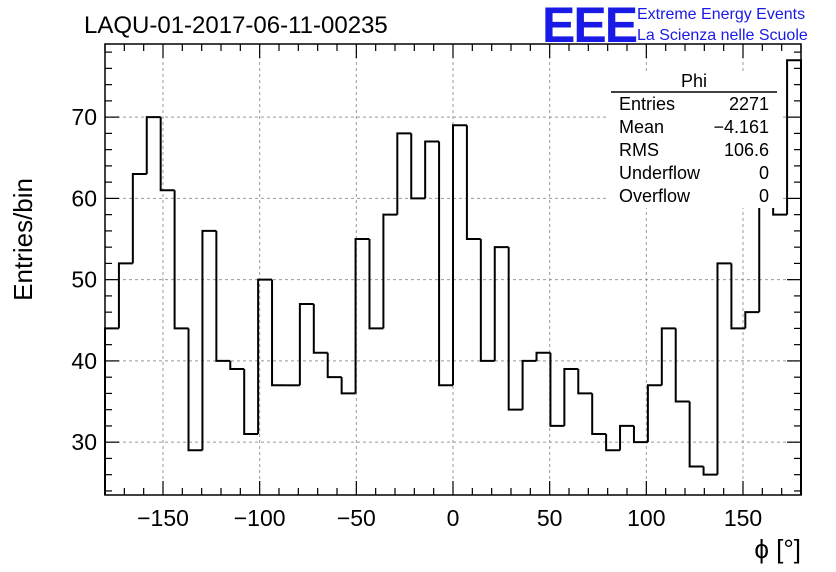 Image resolution: width=836 pixels, height=572 pixels. Describe the element at coordinates (641, 127) in the screenshot. I see `stats-label-mean: Mean` at that location.